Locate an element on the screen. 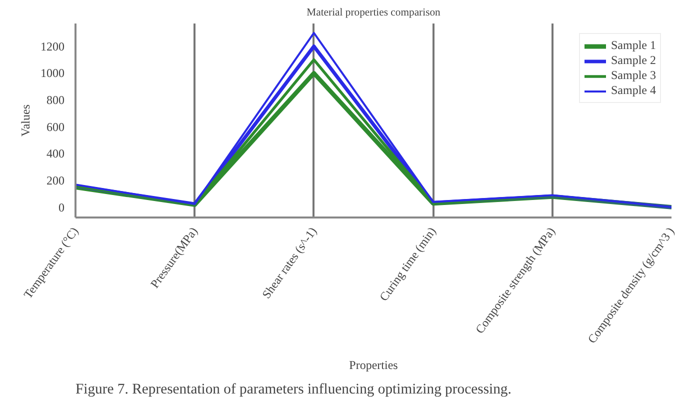 This screenshot has height=402, width=693. chart-title: Material properties comparison is located at coordinates (374, 13).